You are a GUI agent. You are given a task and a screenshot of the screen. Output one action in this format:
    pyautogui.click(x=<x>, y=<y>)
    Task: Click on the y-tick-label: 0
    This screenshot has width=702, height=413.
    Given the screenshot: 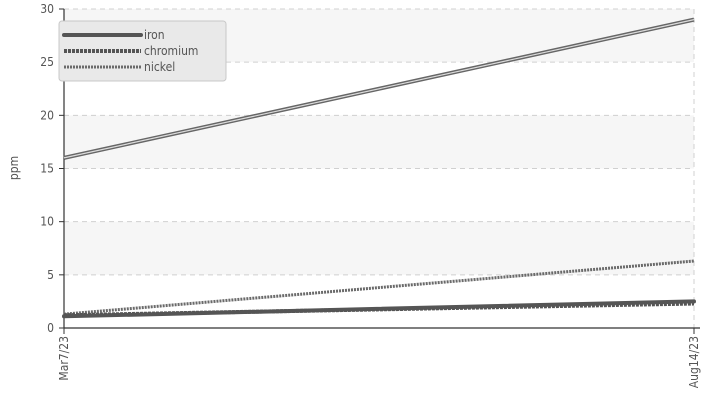 What is the action you would take?
    pyautogui.click(x=50, y=328)
    